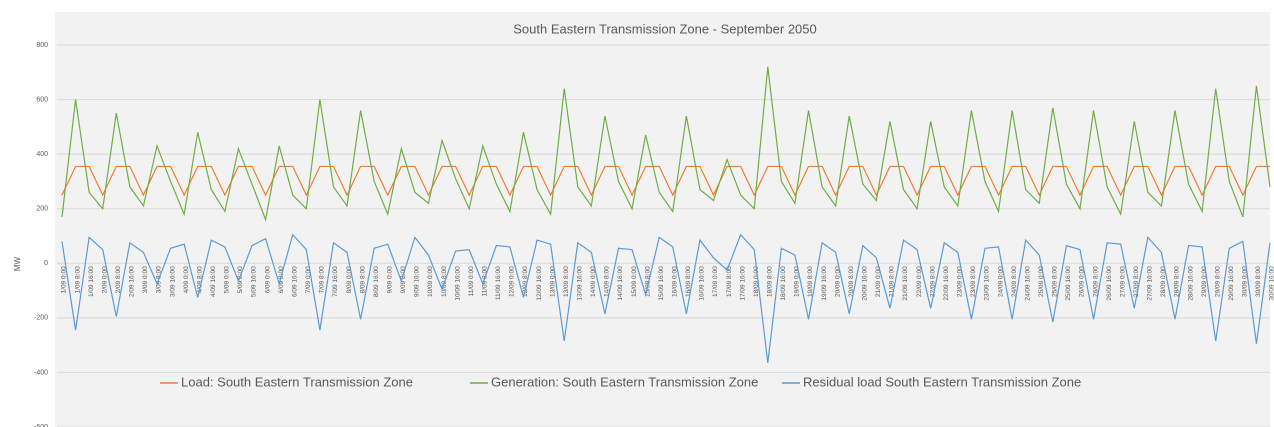 This screenshot has width=1274, height=427. I want to click on x-tick-label: 7/09 16:00, so click(335, 281).